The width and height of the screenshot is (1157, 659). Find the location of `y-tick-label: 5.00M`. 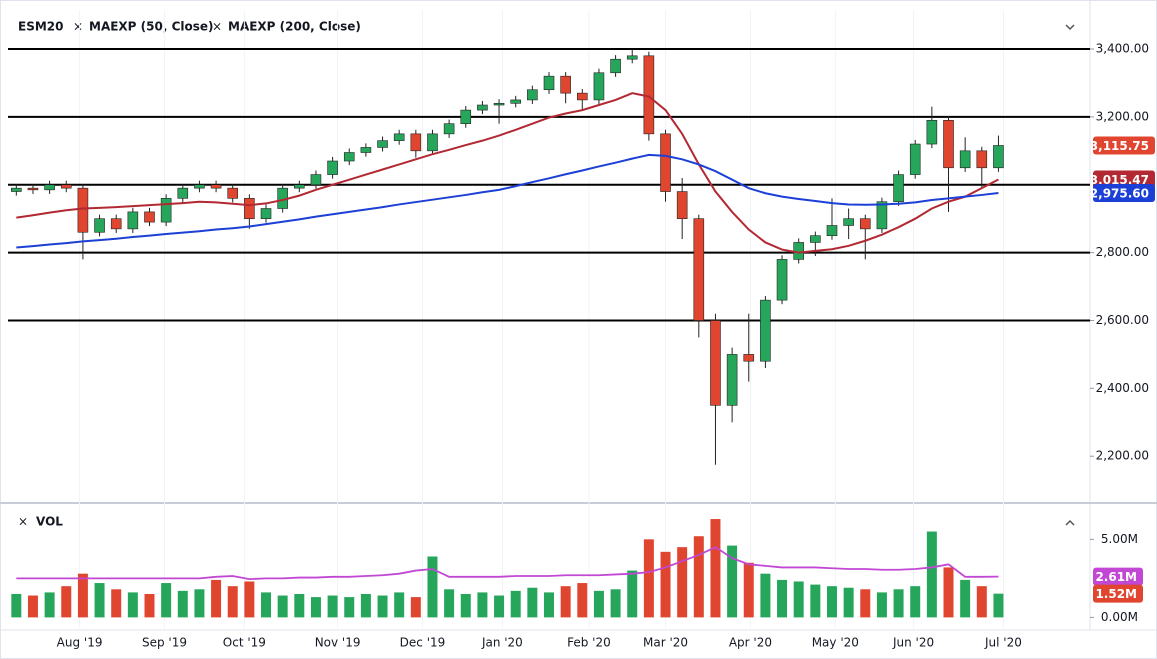

y-tick-label: 5.00M is located at coordinates (1119, 539).